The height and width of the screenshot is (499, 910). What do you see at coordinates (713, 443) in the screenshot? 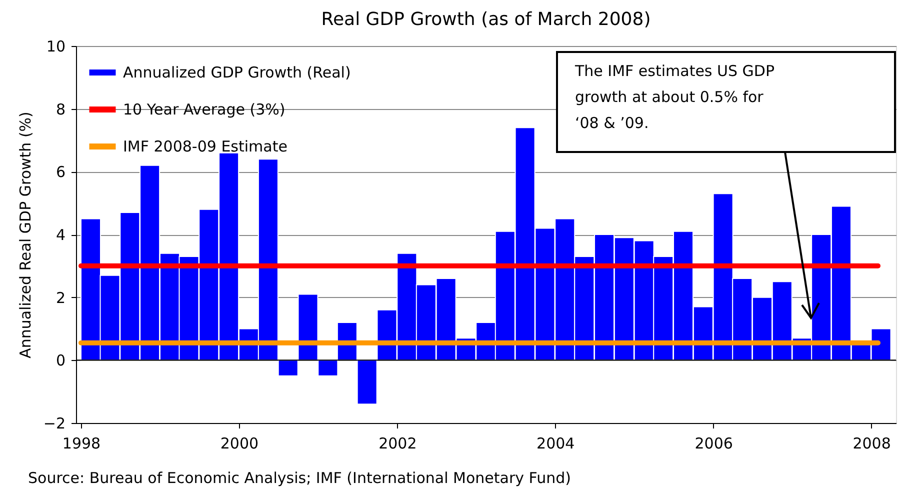
I see `x-tick-label: 2006` at bounding box center [713, 443].